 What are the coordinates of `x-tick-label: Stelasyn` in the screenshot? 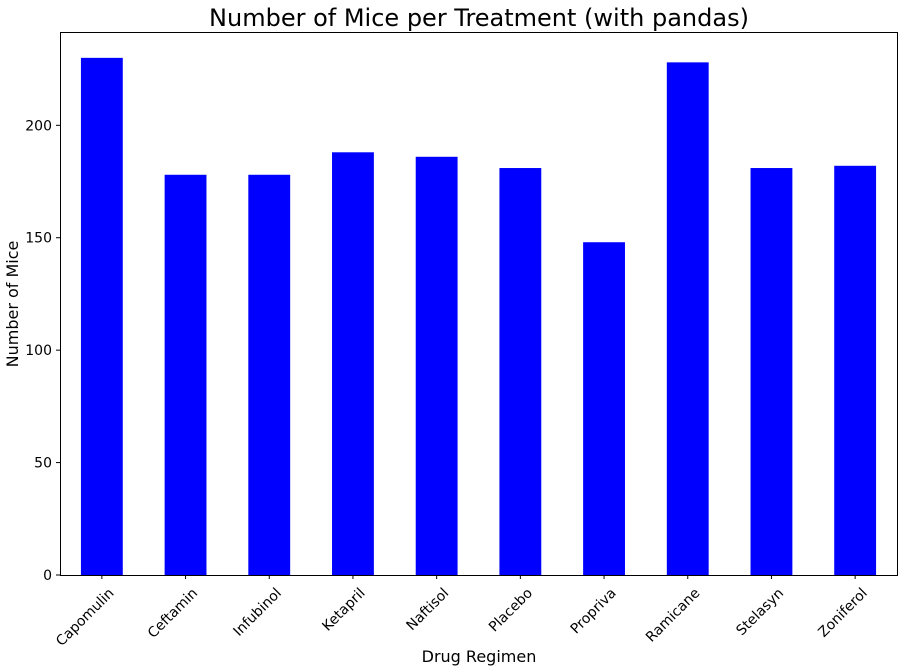 It's located at (760, 612).